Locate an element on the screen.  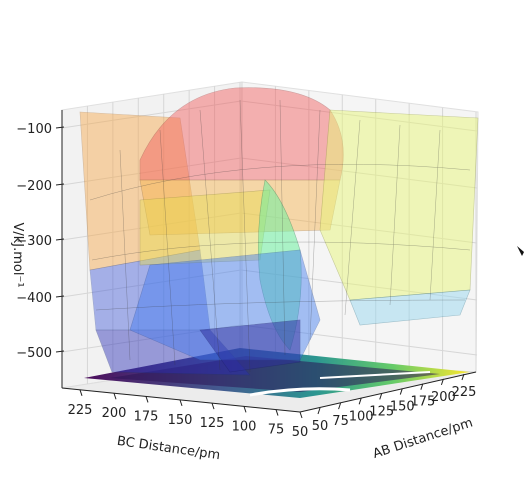
bc-tick-label: 100 is located at coordinates (244, 426).